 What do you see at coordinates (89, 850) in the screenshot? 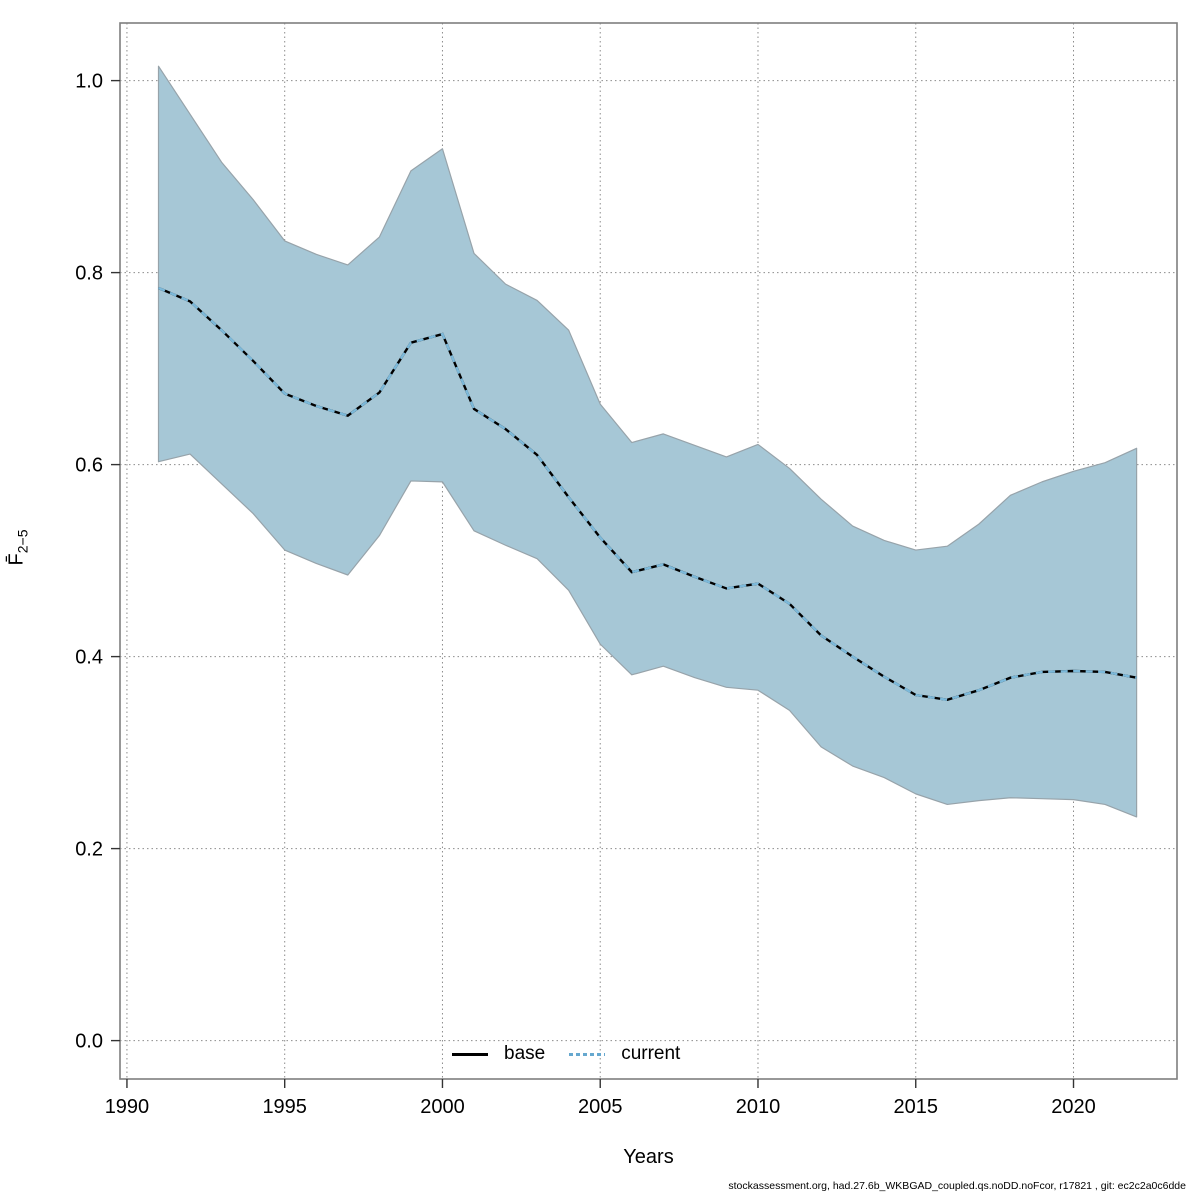
I see `y-tick-label: 0.2` at bounding box center [89, 850].